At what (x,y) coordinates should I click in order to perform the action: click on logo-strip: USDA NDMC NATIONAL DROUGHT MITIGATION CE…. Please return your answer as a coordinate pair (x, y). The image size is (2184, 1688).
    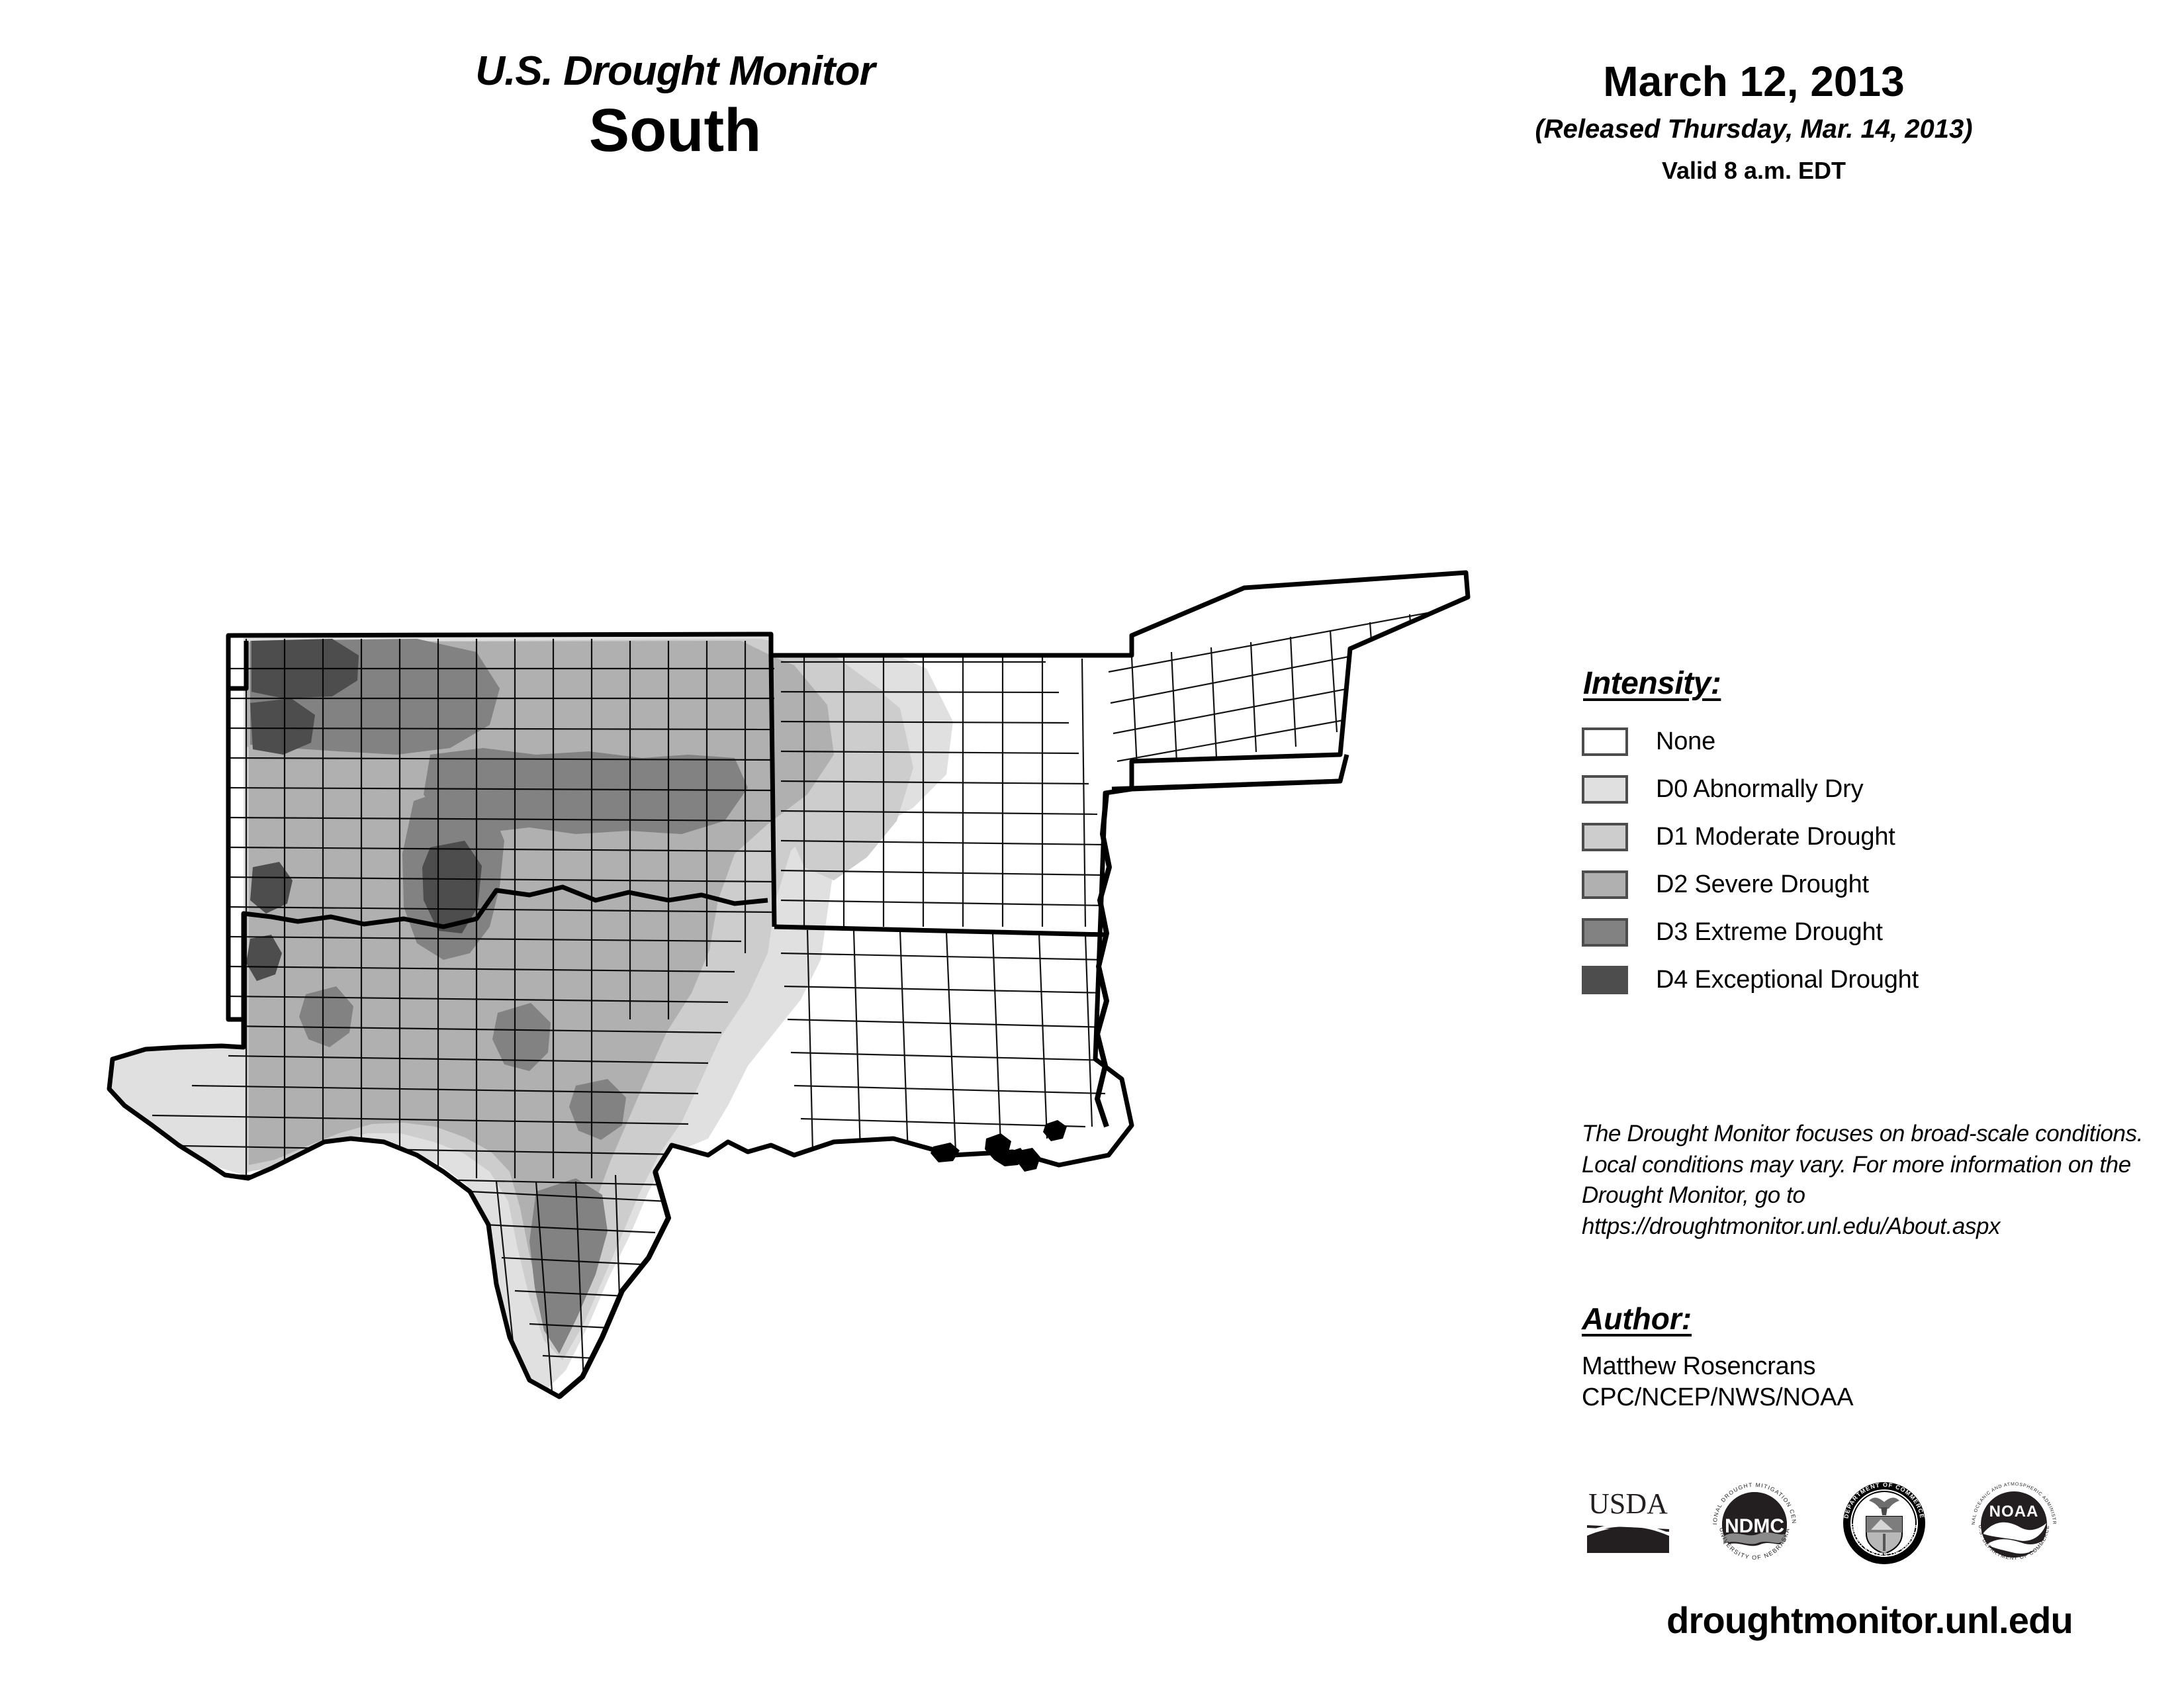
    Looking at the image, I should click on (1866, 1522).